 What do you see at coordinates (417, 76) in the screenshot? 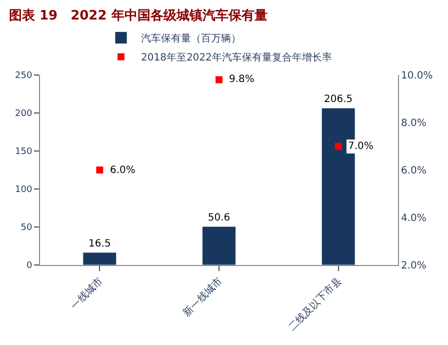
I see `y2-tick-label: 10.0%` at bounding box center [417, 76].